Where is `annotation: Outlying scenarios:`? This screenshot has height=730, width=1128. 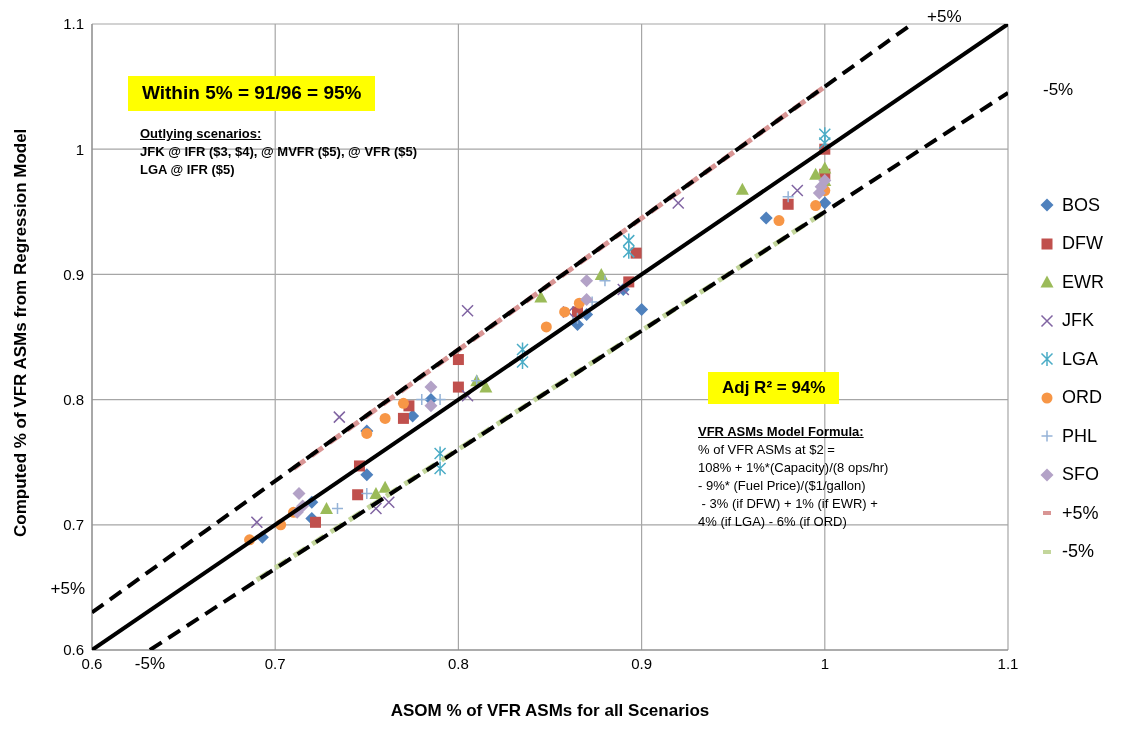
annotation: Outlying scenarios: is located at coordinates (201, 134).